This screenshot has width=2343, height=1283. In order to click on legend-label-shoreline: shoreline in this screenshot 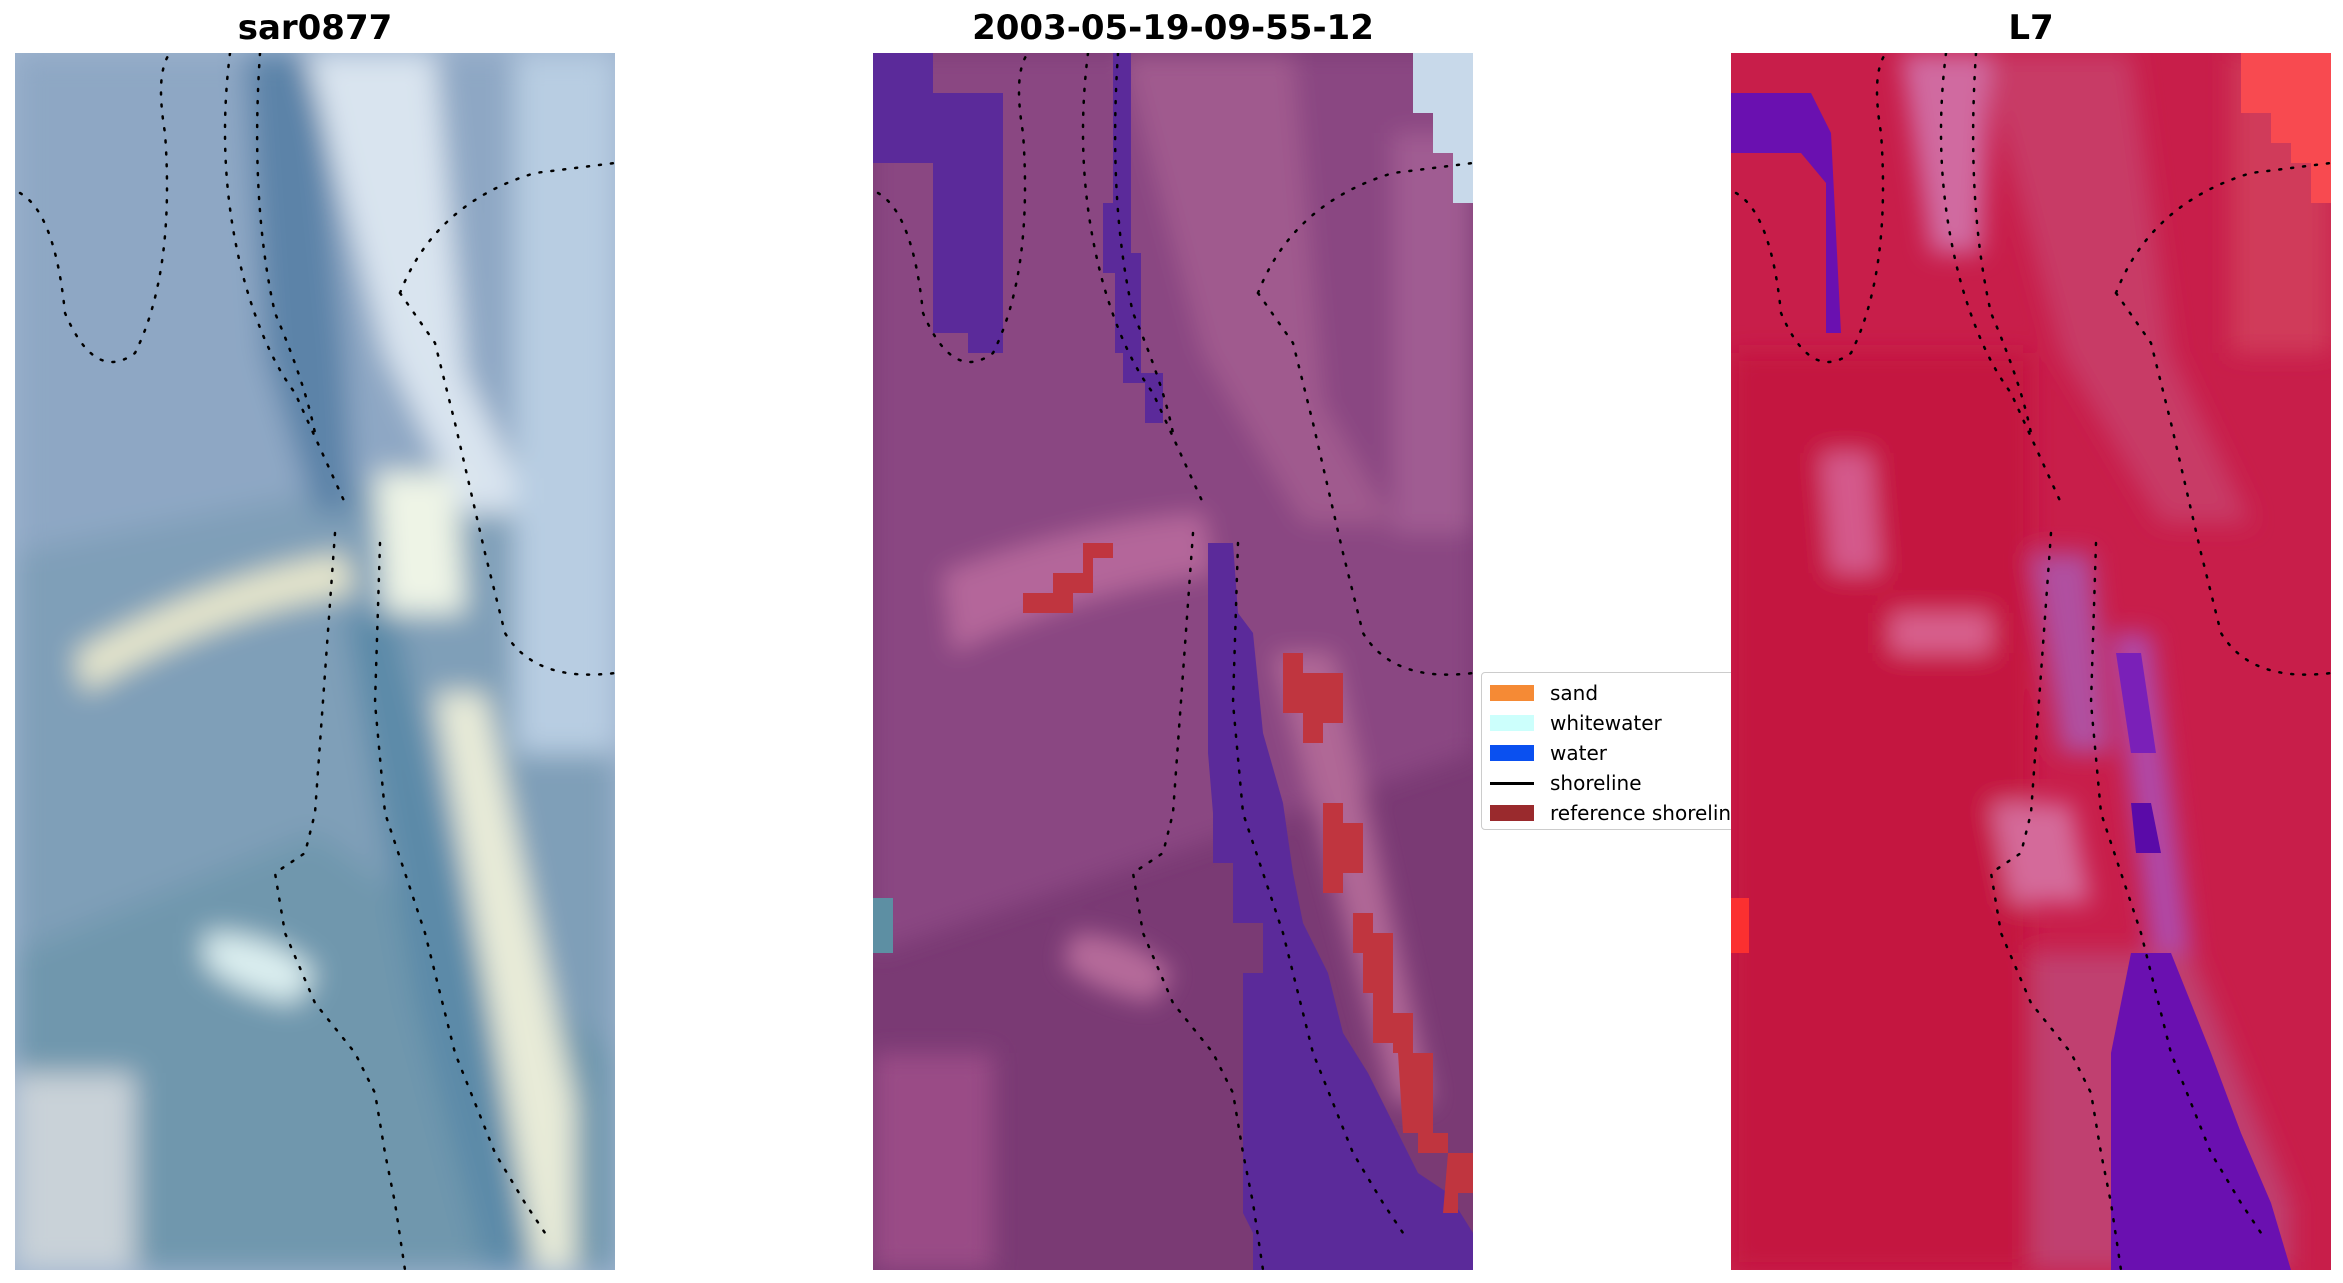, I will do `click(1596, 783)`.